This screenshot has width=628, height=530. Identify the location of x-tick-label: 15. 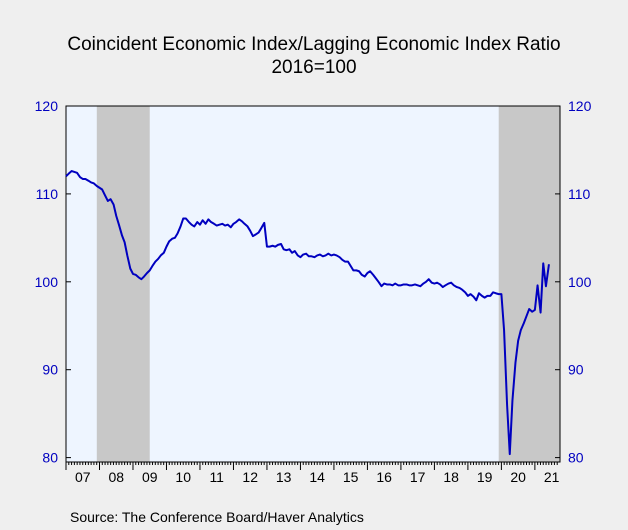
(351, 477).